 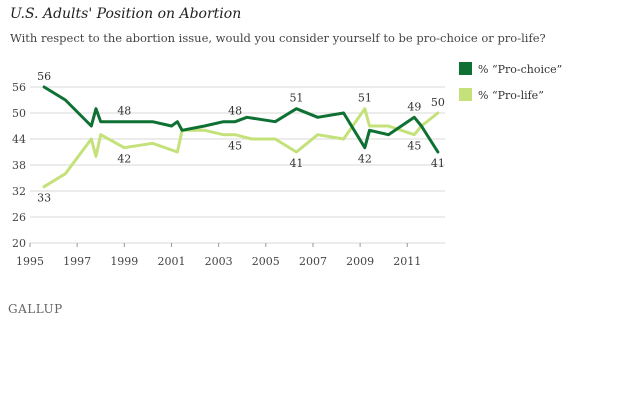 What do you see at coordinates (365, 159) in the screenshot?
I see `pro-choice-data-label: 42` at bounding box center [365, 159].